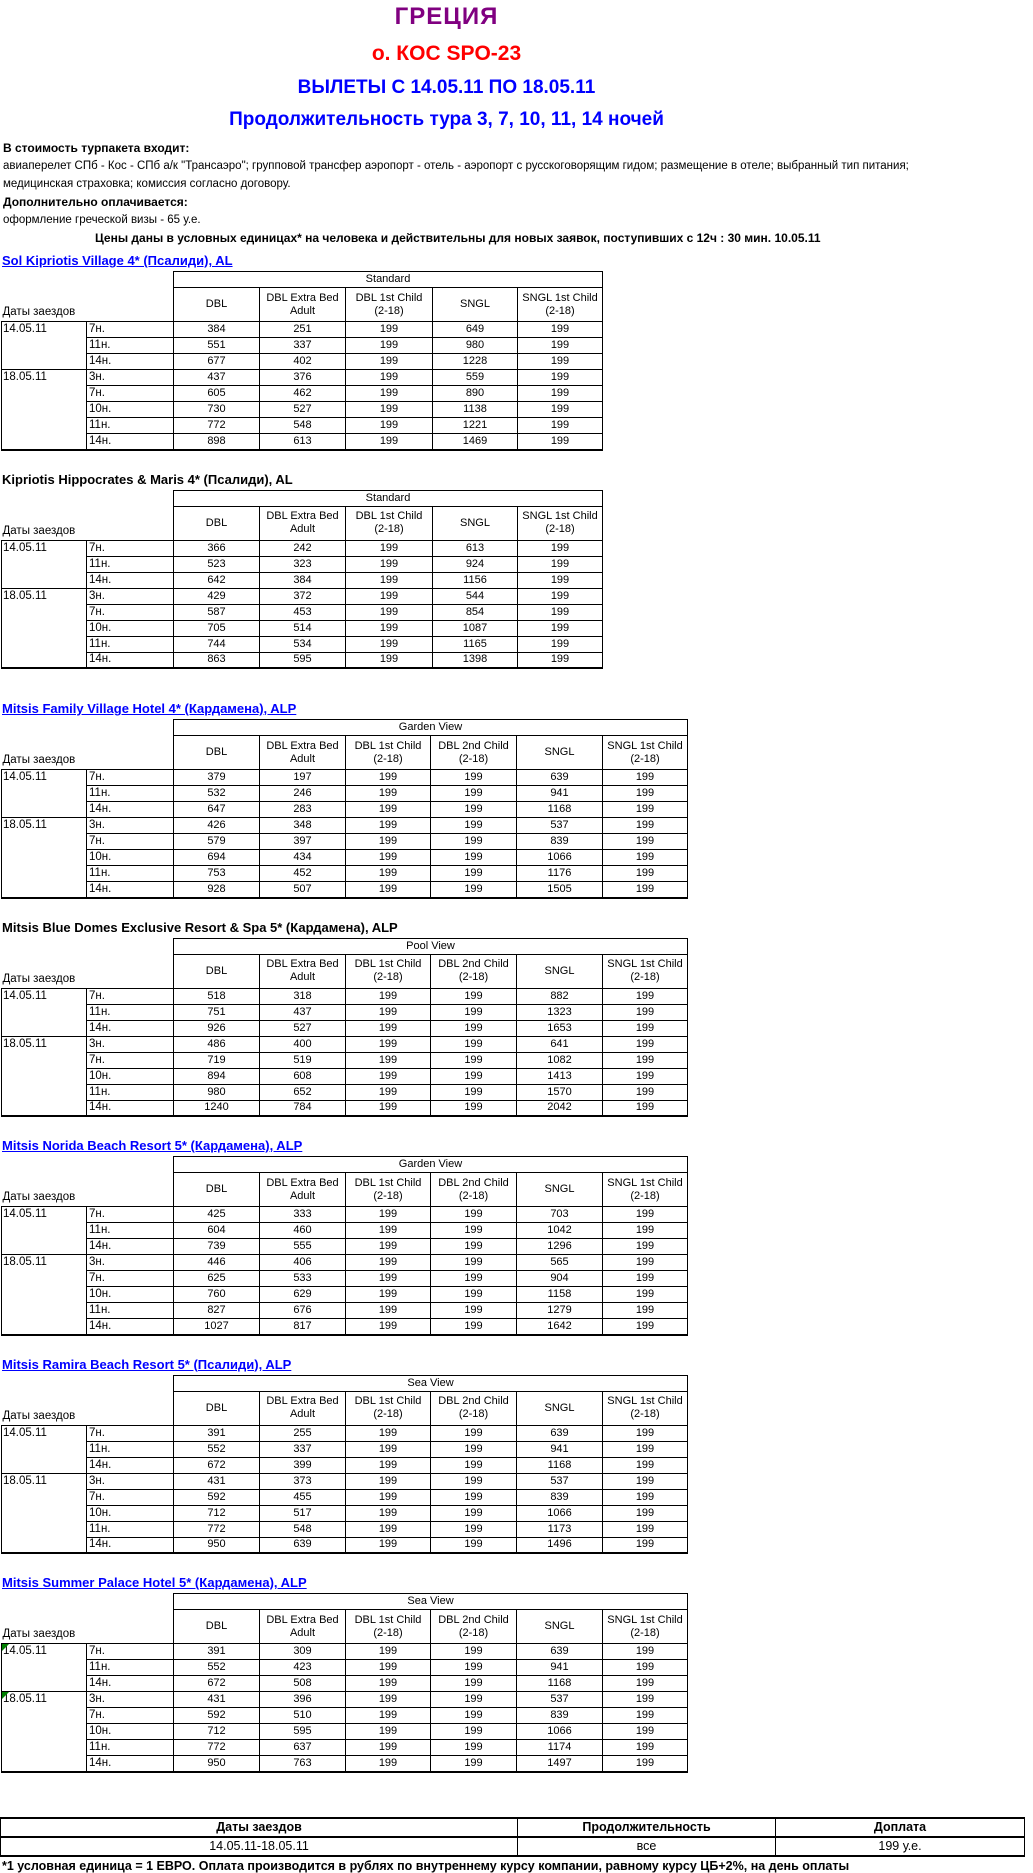  Describe the element at coordinates (302, 612) in the screenshot. I see `price-row: 7н. 587 453 199 854 199` at that location.